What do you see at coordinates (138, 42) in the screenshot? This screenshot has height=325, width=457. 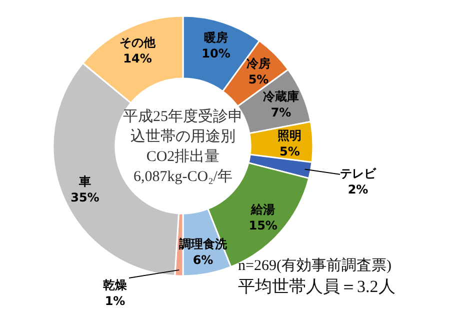 I see `slice-label: その他` at bounding box center [138, 42].